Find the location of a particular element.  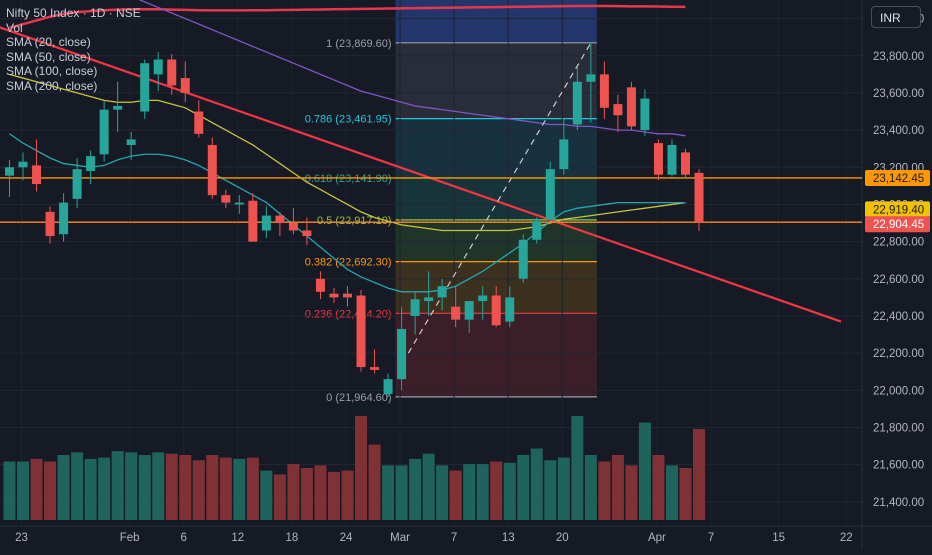

indicator-volume: Vol is located at coordinates (14, 27).